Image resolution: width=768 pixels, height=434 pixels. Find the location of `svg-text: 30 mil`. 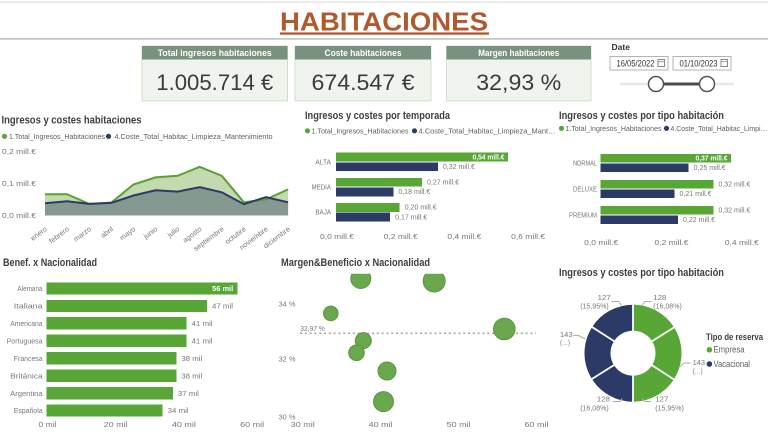

svg-text: 30 mil is located at coordinates (303, 424).